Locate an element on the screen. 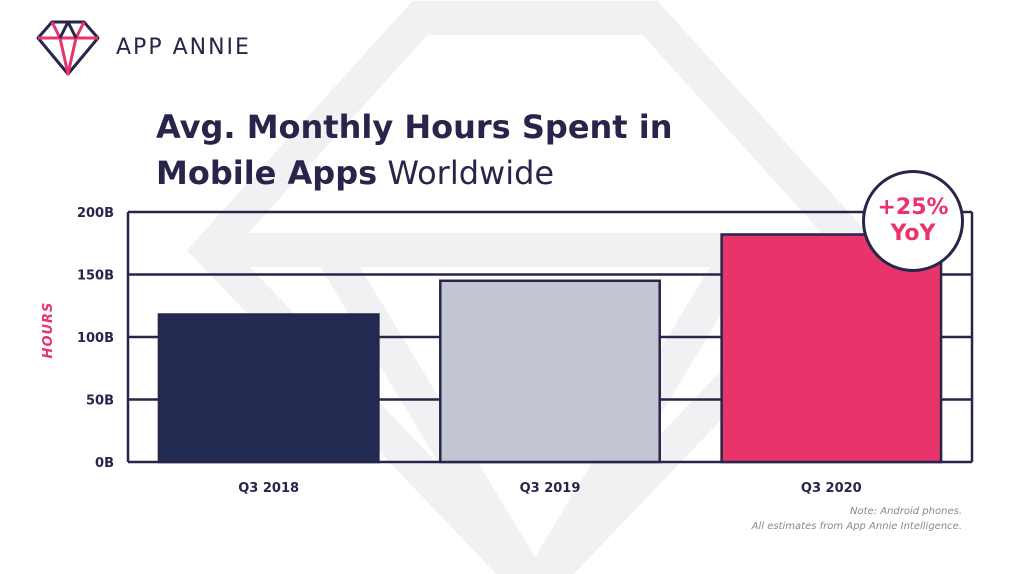 This screenshot has width=1024, height=574. bar-q3-2018 is located at coordinates (268, 388).